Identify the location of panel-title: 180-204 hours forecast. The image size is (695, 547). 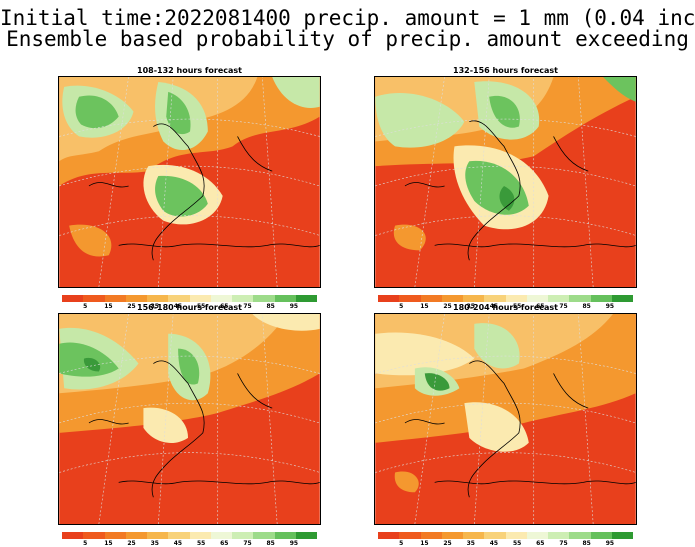
(505, 307).